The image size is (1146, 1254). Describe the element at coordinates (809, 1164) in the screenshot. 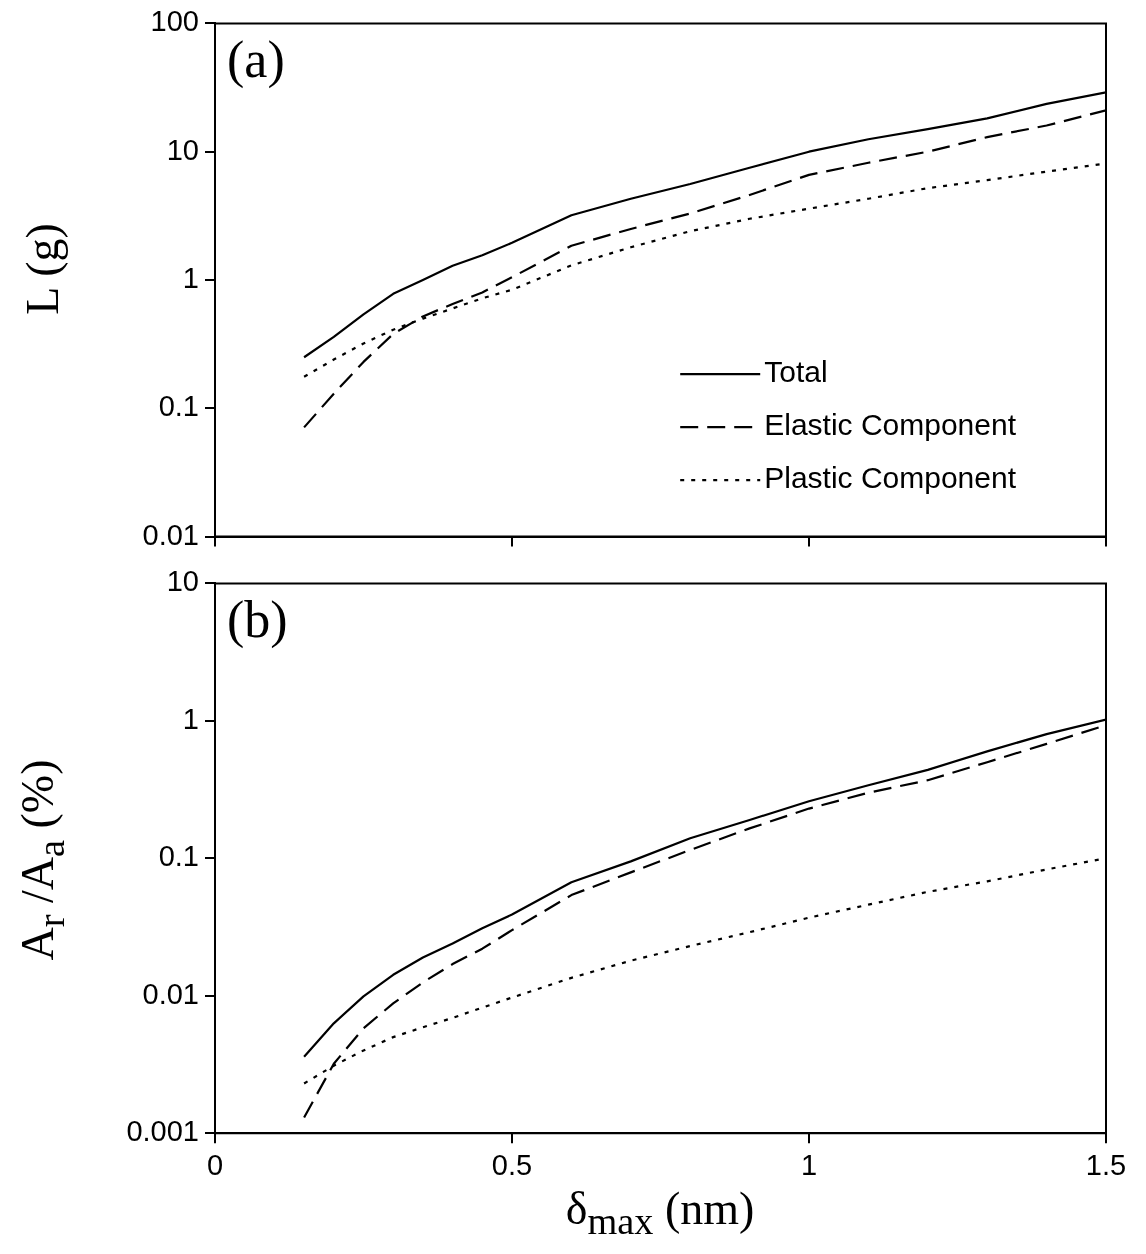

I see `x-tick-label: 1` at that location.